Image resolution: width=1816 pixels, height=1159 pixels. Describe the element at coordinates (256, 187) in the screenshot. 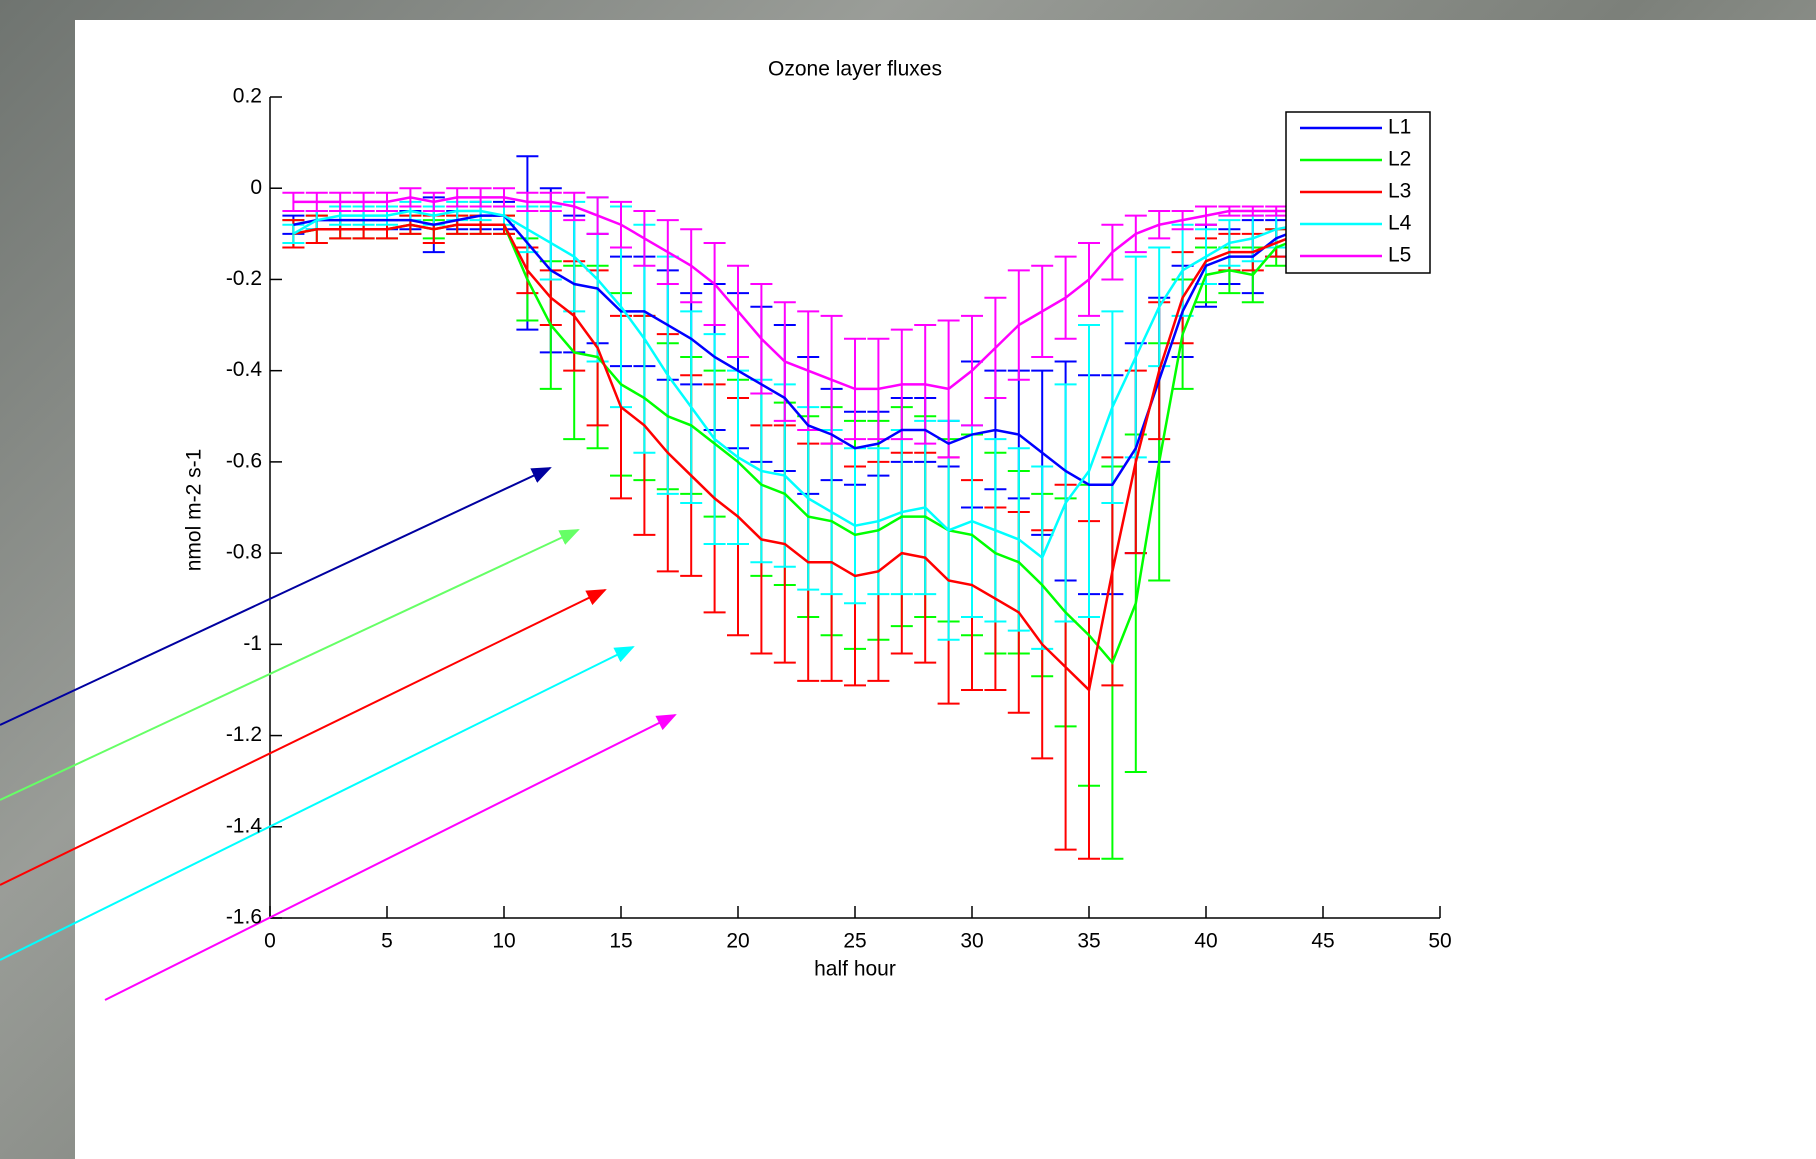

I see `y-tick-label: 0` at that location.